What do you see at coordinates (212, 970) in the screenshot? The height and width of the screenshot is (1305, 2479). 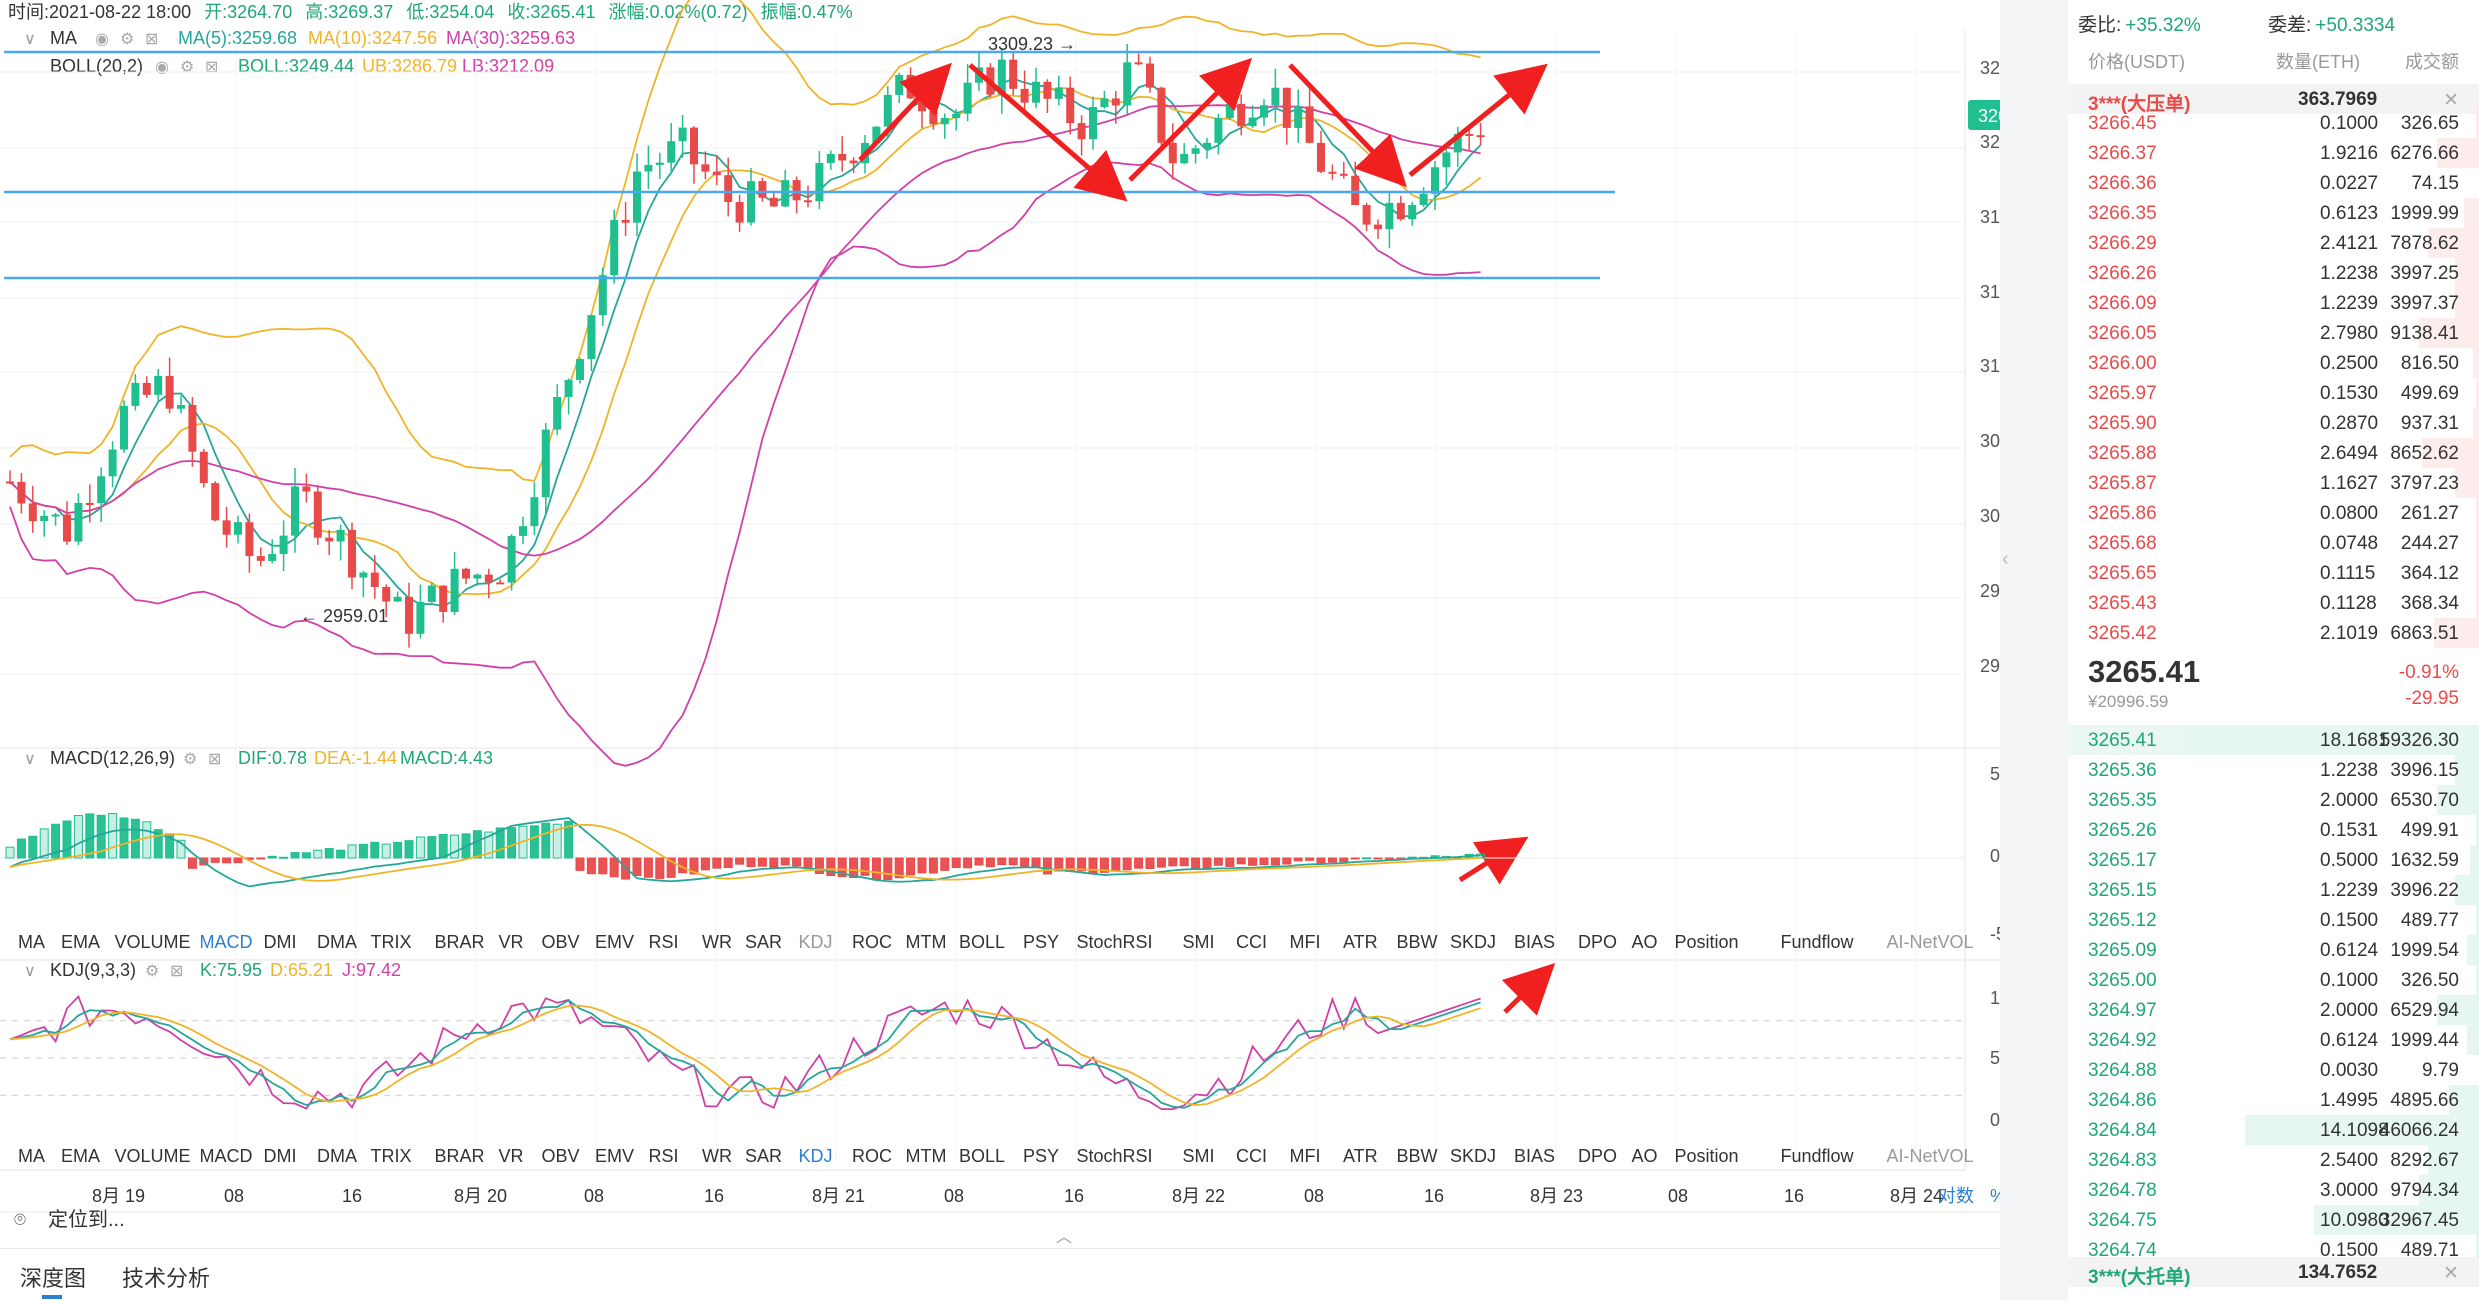 I see `kdj-legend: ∨ KDJ(9,3,3) ⚙ ⊠ K:75.95 D:65.21 J:97.42` at bounding box center [212, 970].